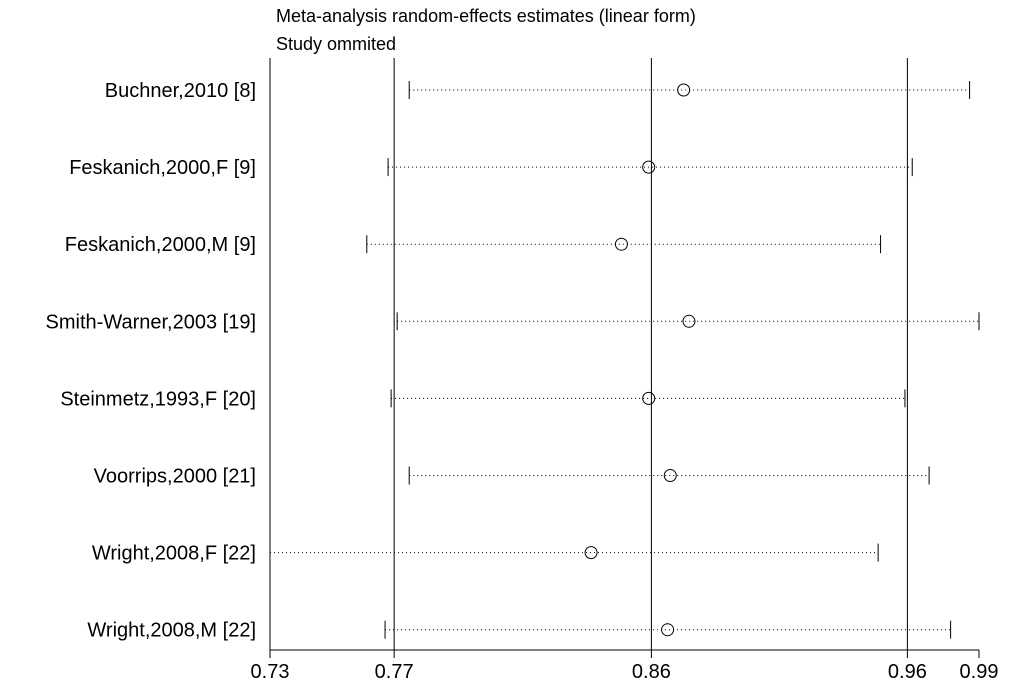  I want to click on study-label: Smith-Warner,2003 [19], so click(151, 322).